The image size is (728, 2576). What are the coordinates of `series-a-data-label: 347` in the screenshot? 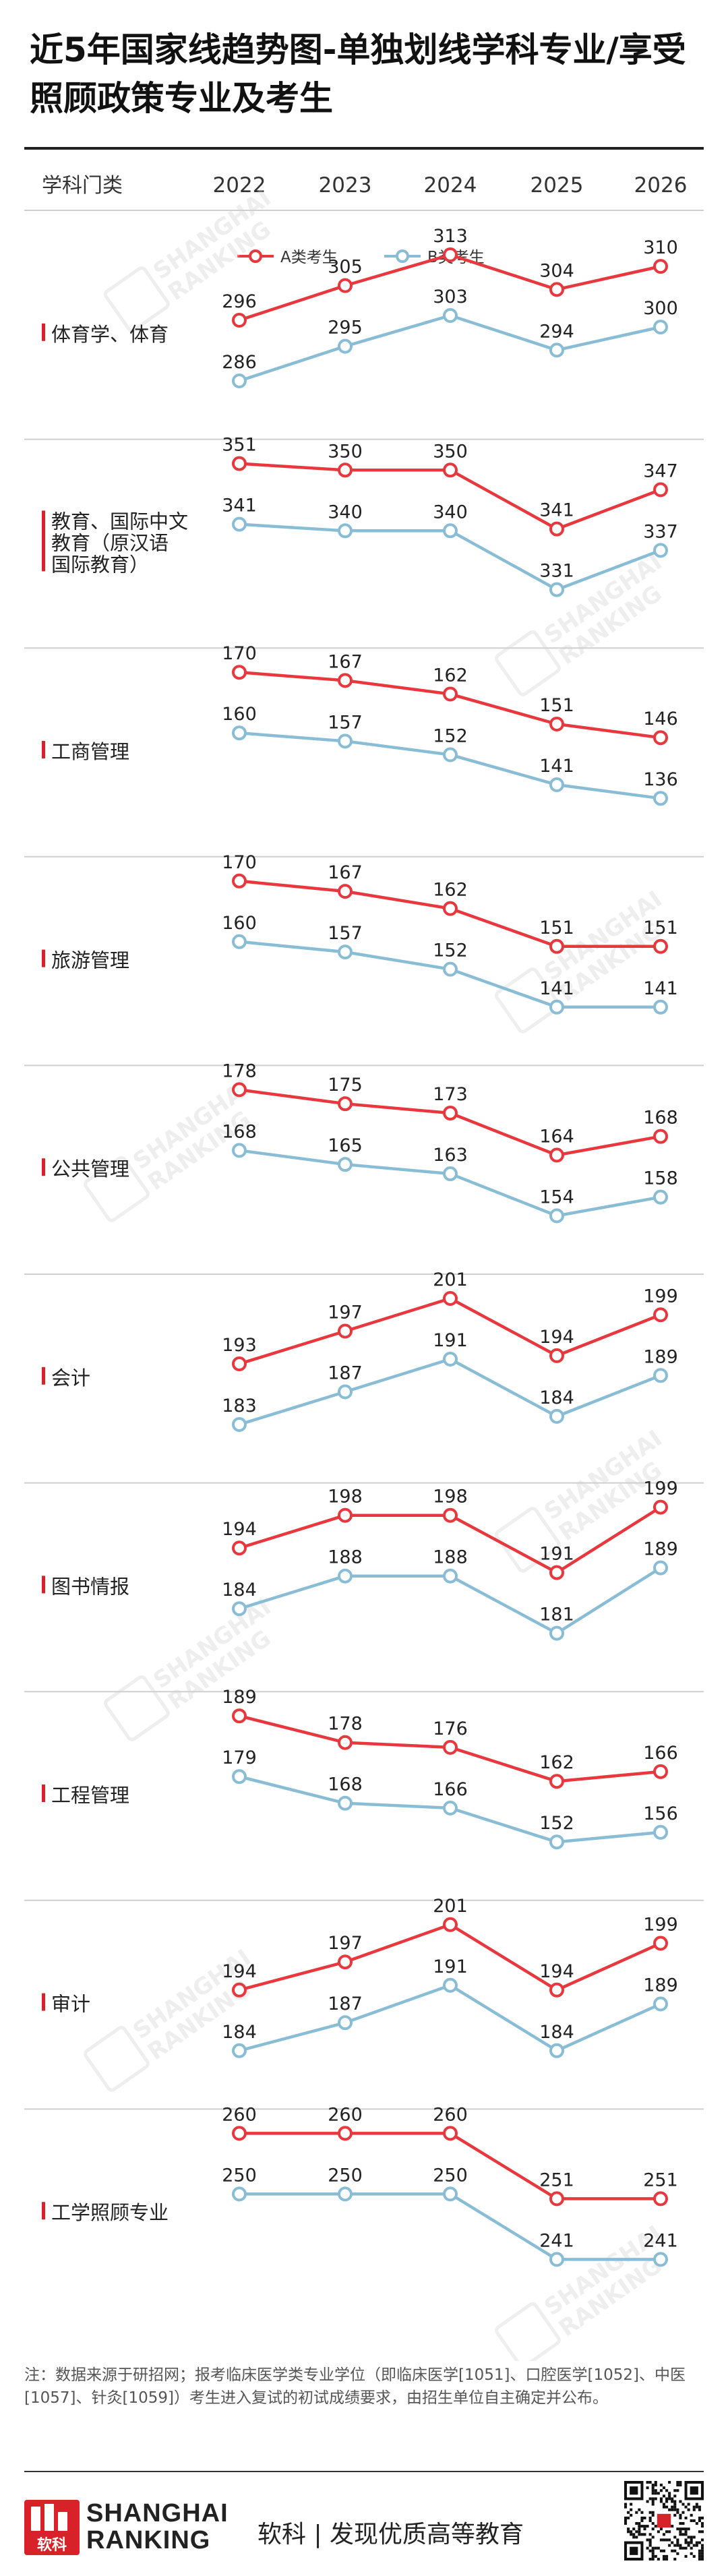 It's located at (660, 470).